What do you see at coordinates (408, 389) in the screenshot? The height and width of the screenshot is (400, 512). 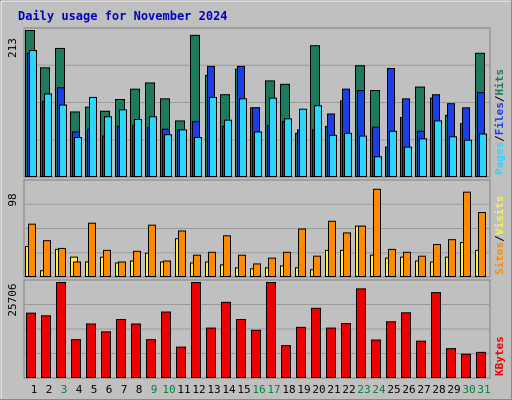 I see `x-tick-label-26: 26` at bounding box center [408, 389].